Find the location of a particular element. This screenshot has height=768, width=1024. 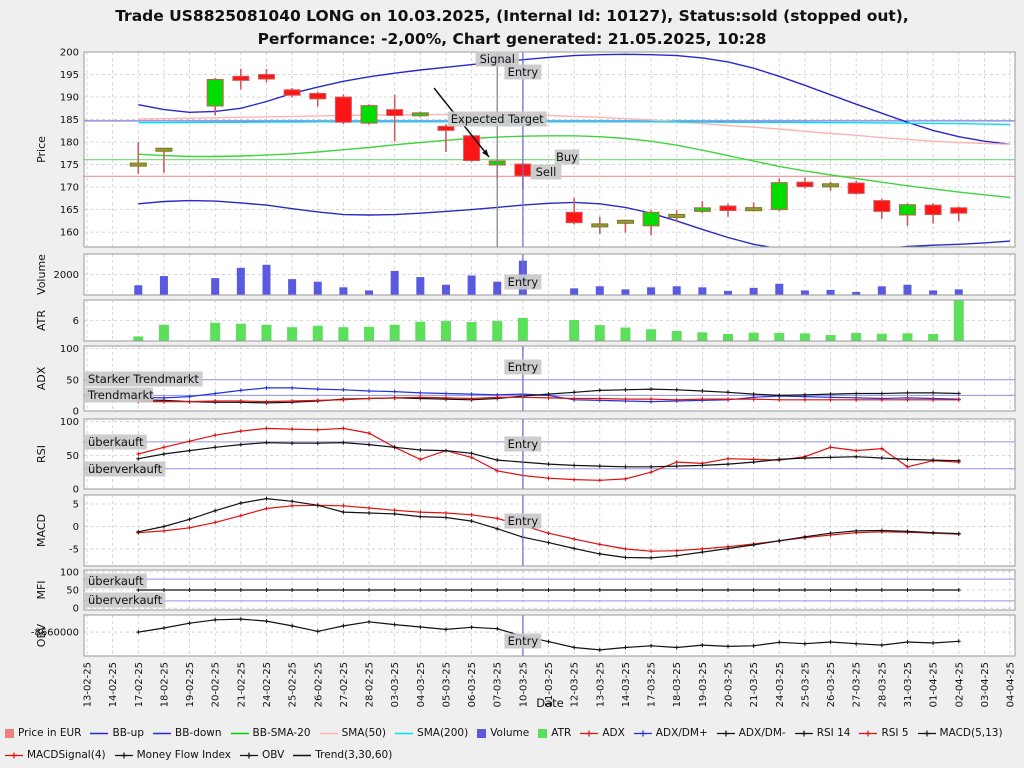

legend-item-rsi-5: RSI 5 is located at coordinates (884, 733).